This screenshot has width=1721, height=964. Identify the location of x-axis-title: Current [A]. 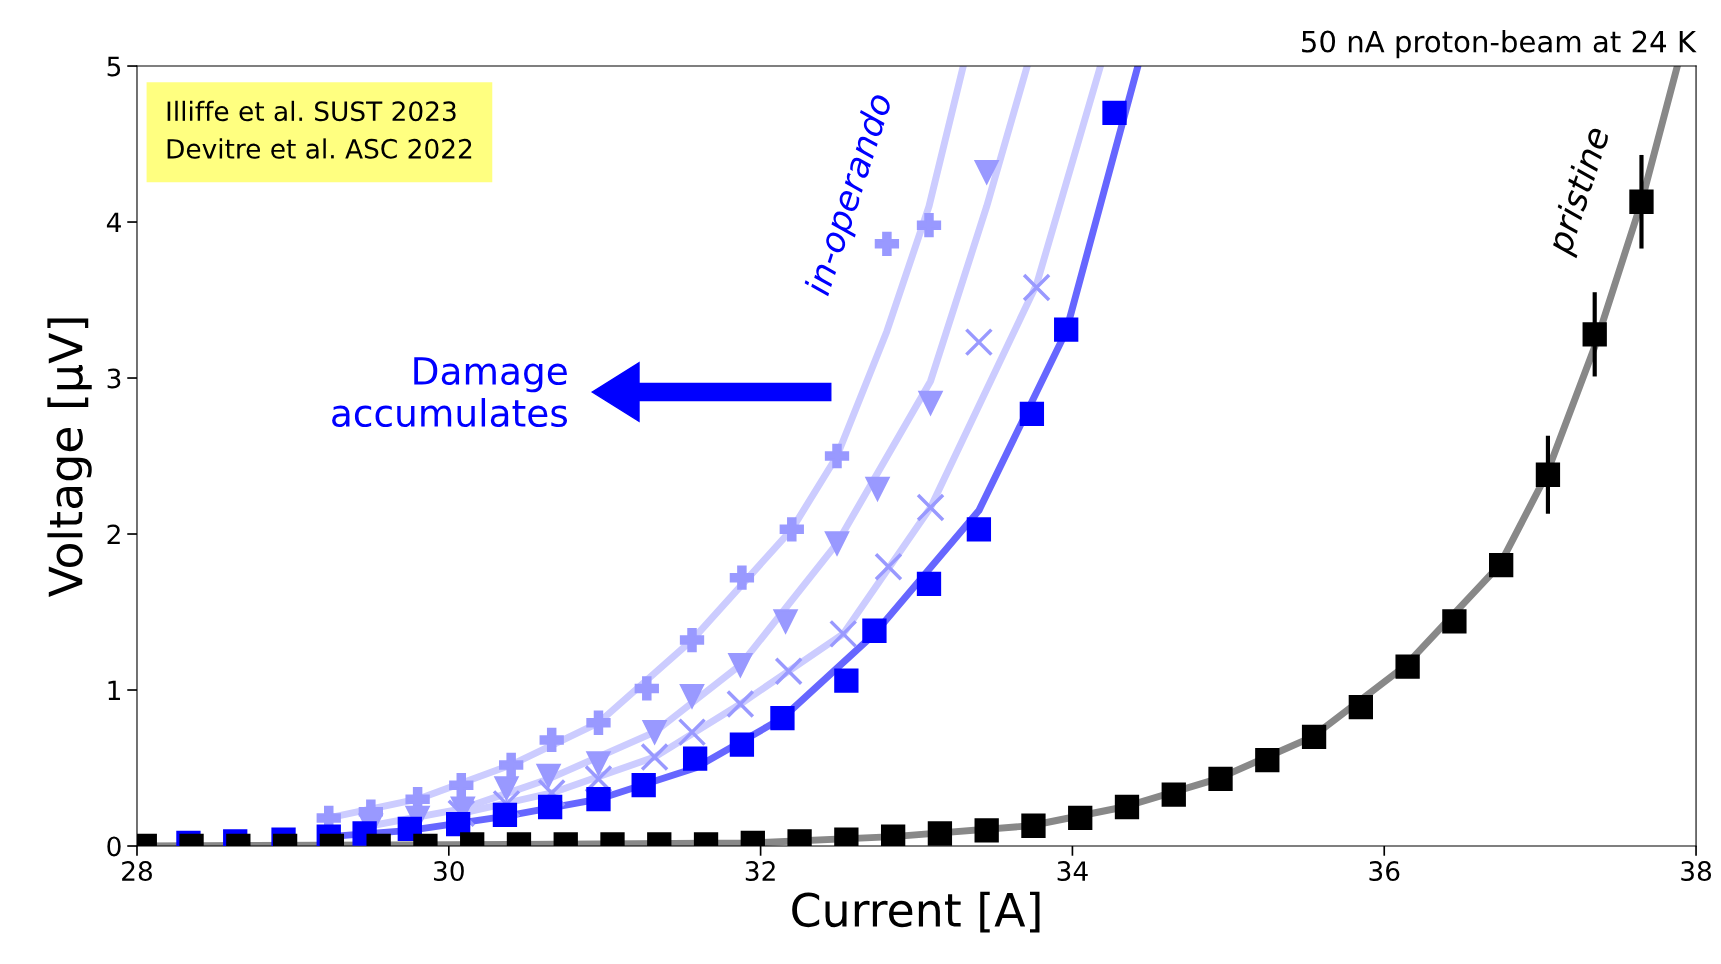
(916, 912).